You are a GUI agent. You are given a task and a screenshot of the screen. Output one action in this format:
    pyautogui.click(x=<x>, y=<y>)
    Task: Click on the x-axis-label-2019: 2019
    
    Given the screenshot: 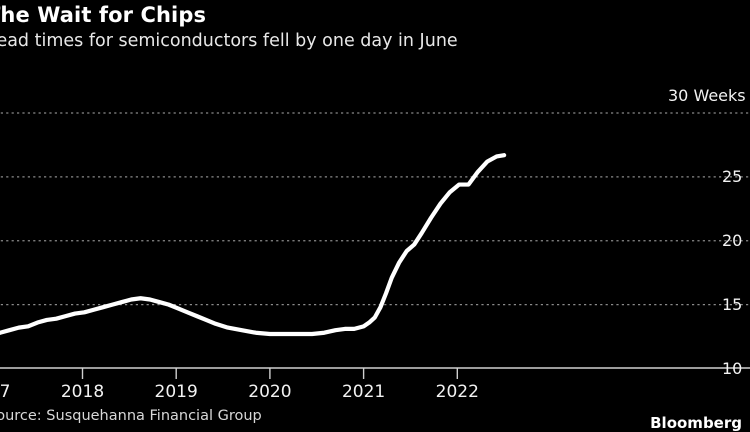 What is the action you would take?
    pyautogui.click(x=176, y=392)
    